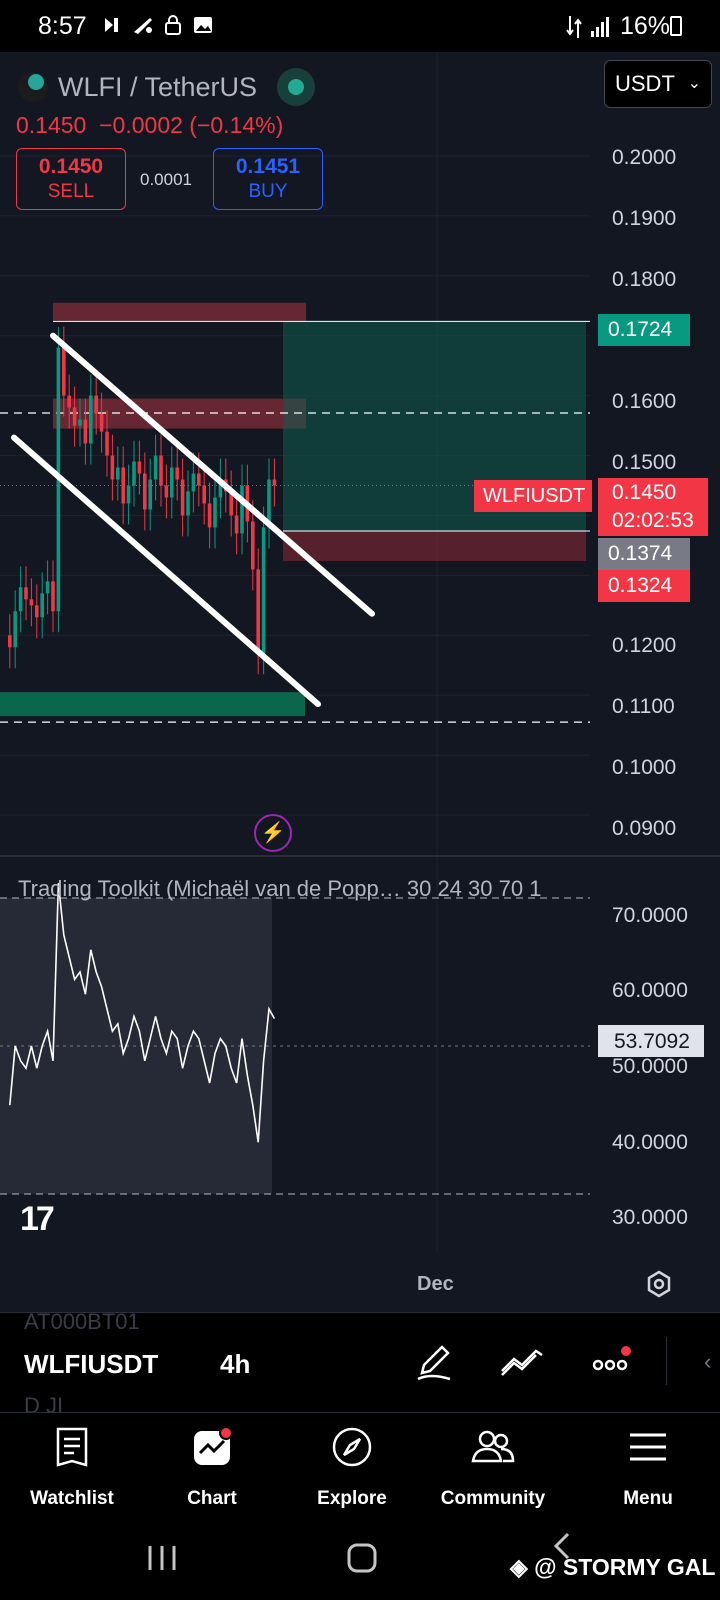  What do you see at coordinates (212, 1467) in the screenshot?
I see `nav-chart: Chart` at bounding box center [212, 1467].